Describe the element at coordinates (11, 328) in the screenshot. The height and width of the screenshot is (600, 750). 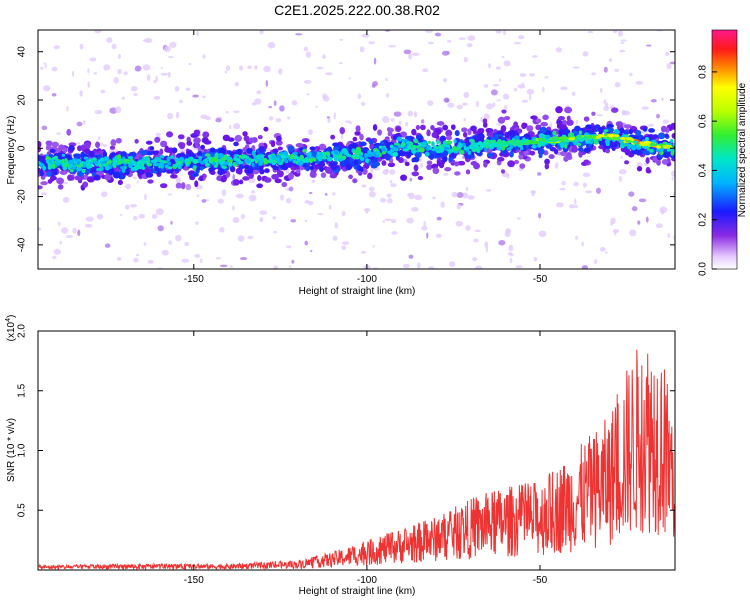
I see `svg-text: (x104)` at that location.